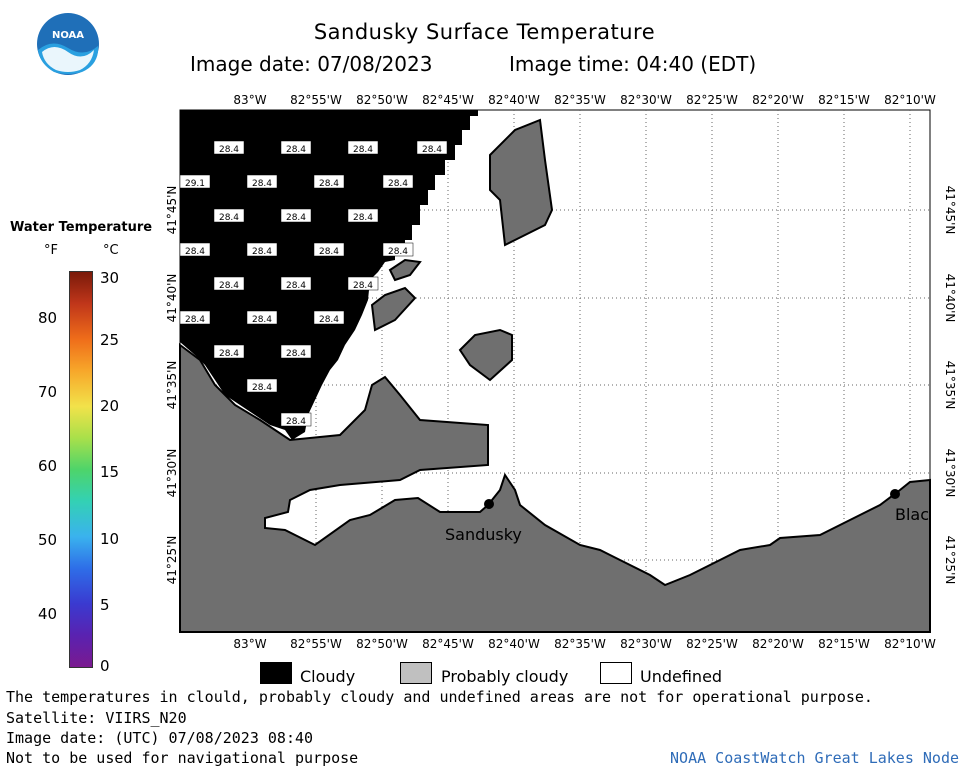 The height and width of the screenshot is (773, 969). What do you see at coordinates (844, 644) in the screenshot?
I see `longitude-label: 82°15'W` at bounding box center [844, 644].